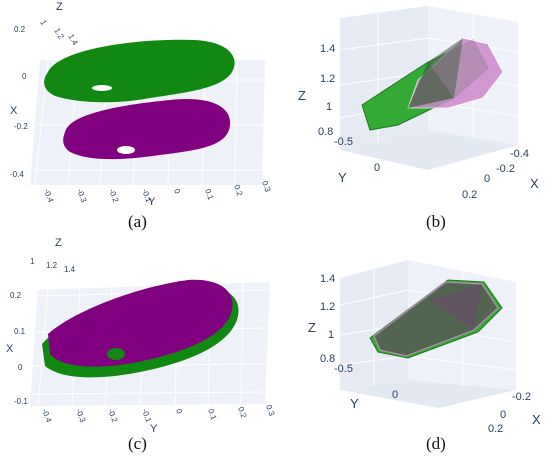  I want to click on panel-d-x-tick: 0.2, so click(495, 429).